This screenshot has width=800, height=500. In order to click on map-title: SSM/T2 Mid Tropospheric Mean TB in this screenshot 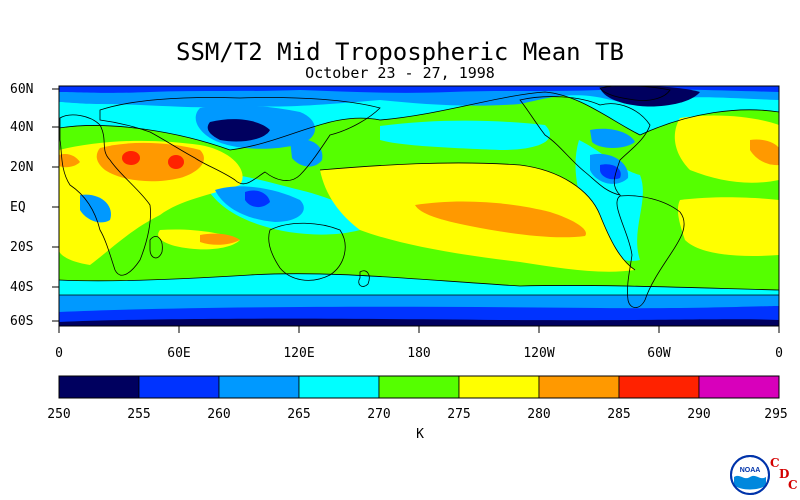, I will do `click(400, 52)`.